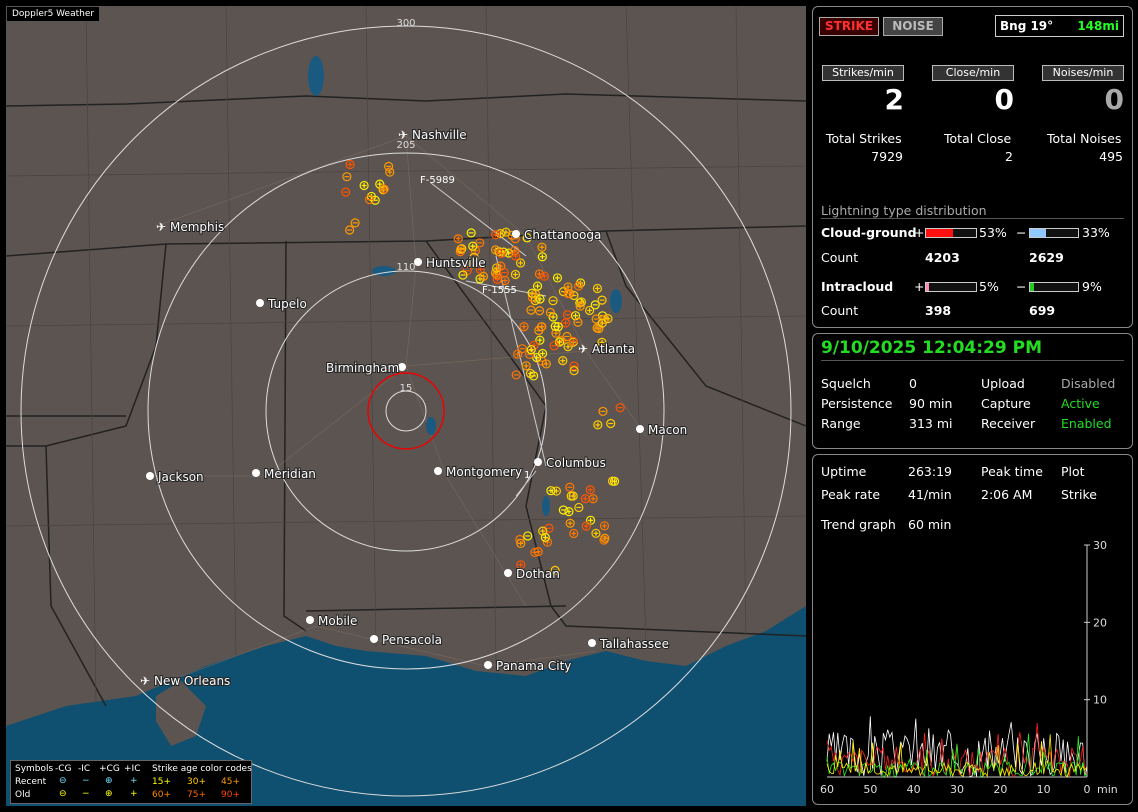 The width and height of the screenshot is (1138, 812). I want to click on total-noises-value: 495, so click(1111, 156).